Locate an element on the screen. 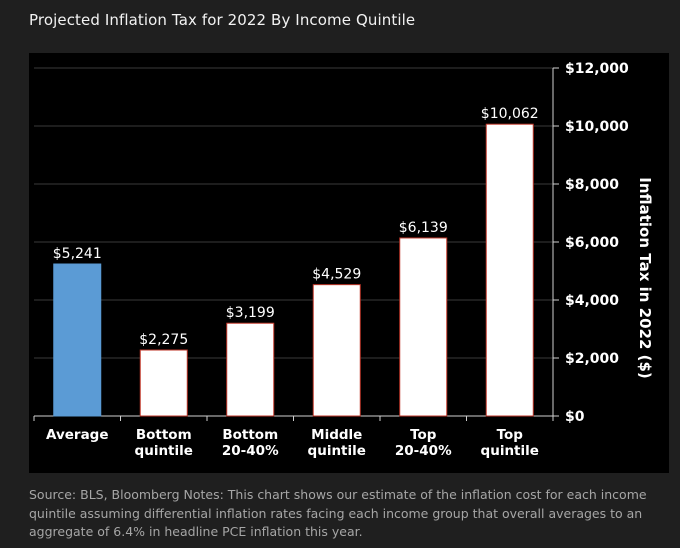 The image size is (680, 548). data-label: $10,062 is located at coordinates (510, 114).